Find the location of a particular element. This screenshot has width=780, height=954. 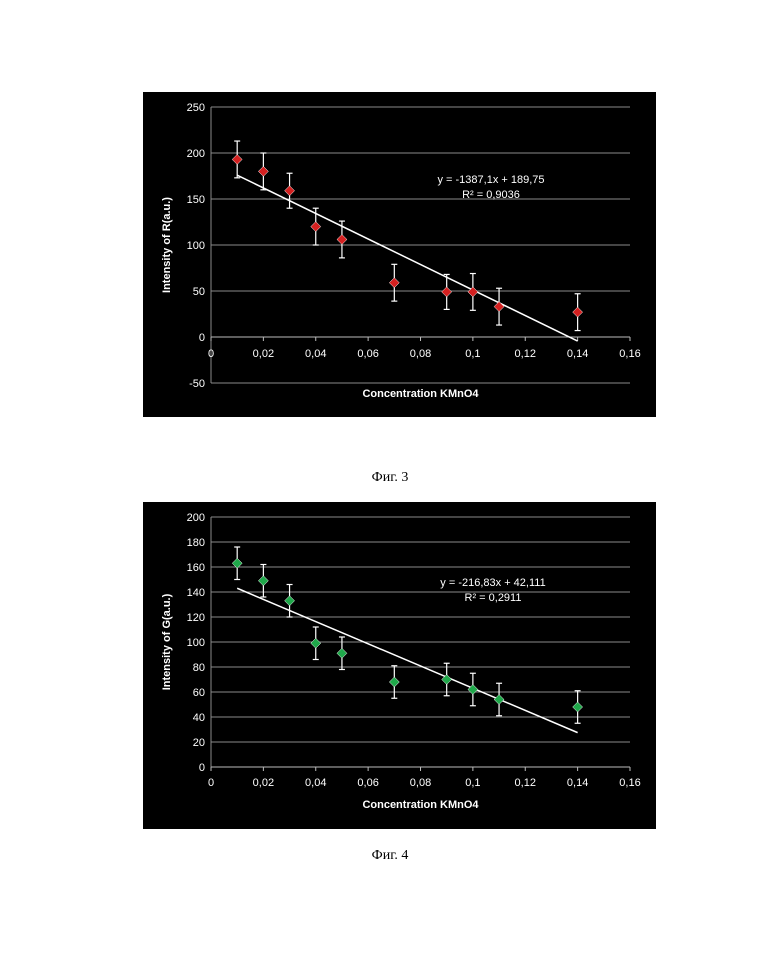

trendline-r2: R² = 0,9036 is located at coordinates (491, 195).